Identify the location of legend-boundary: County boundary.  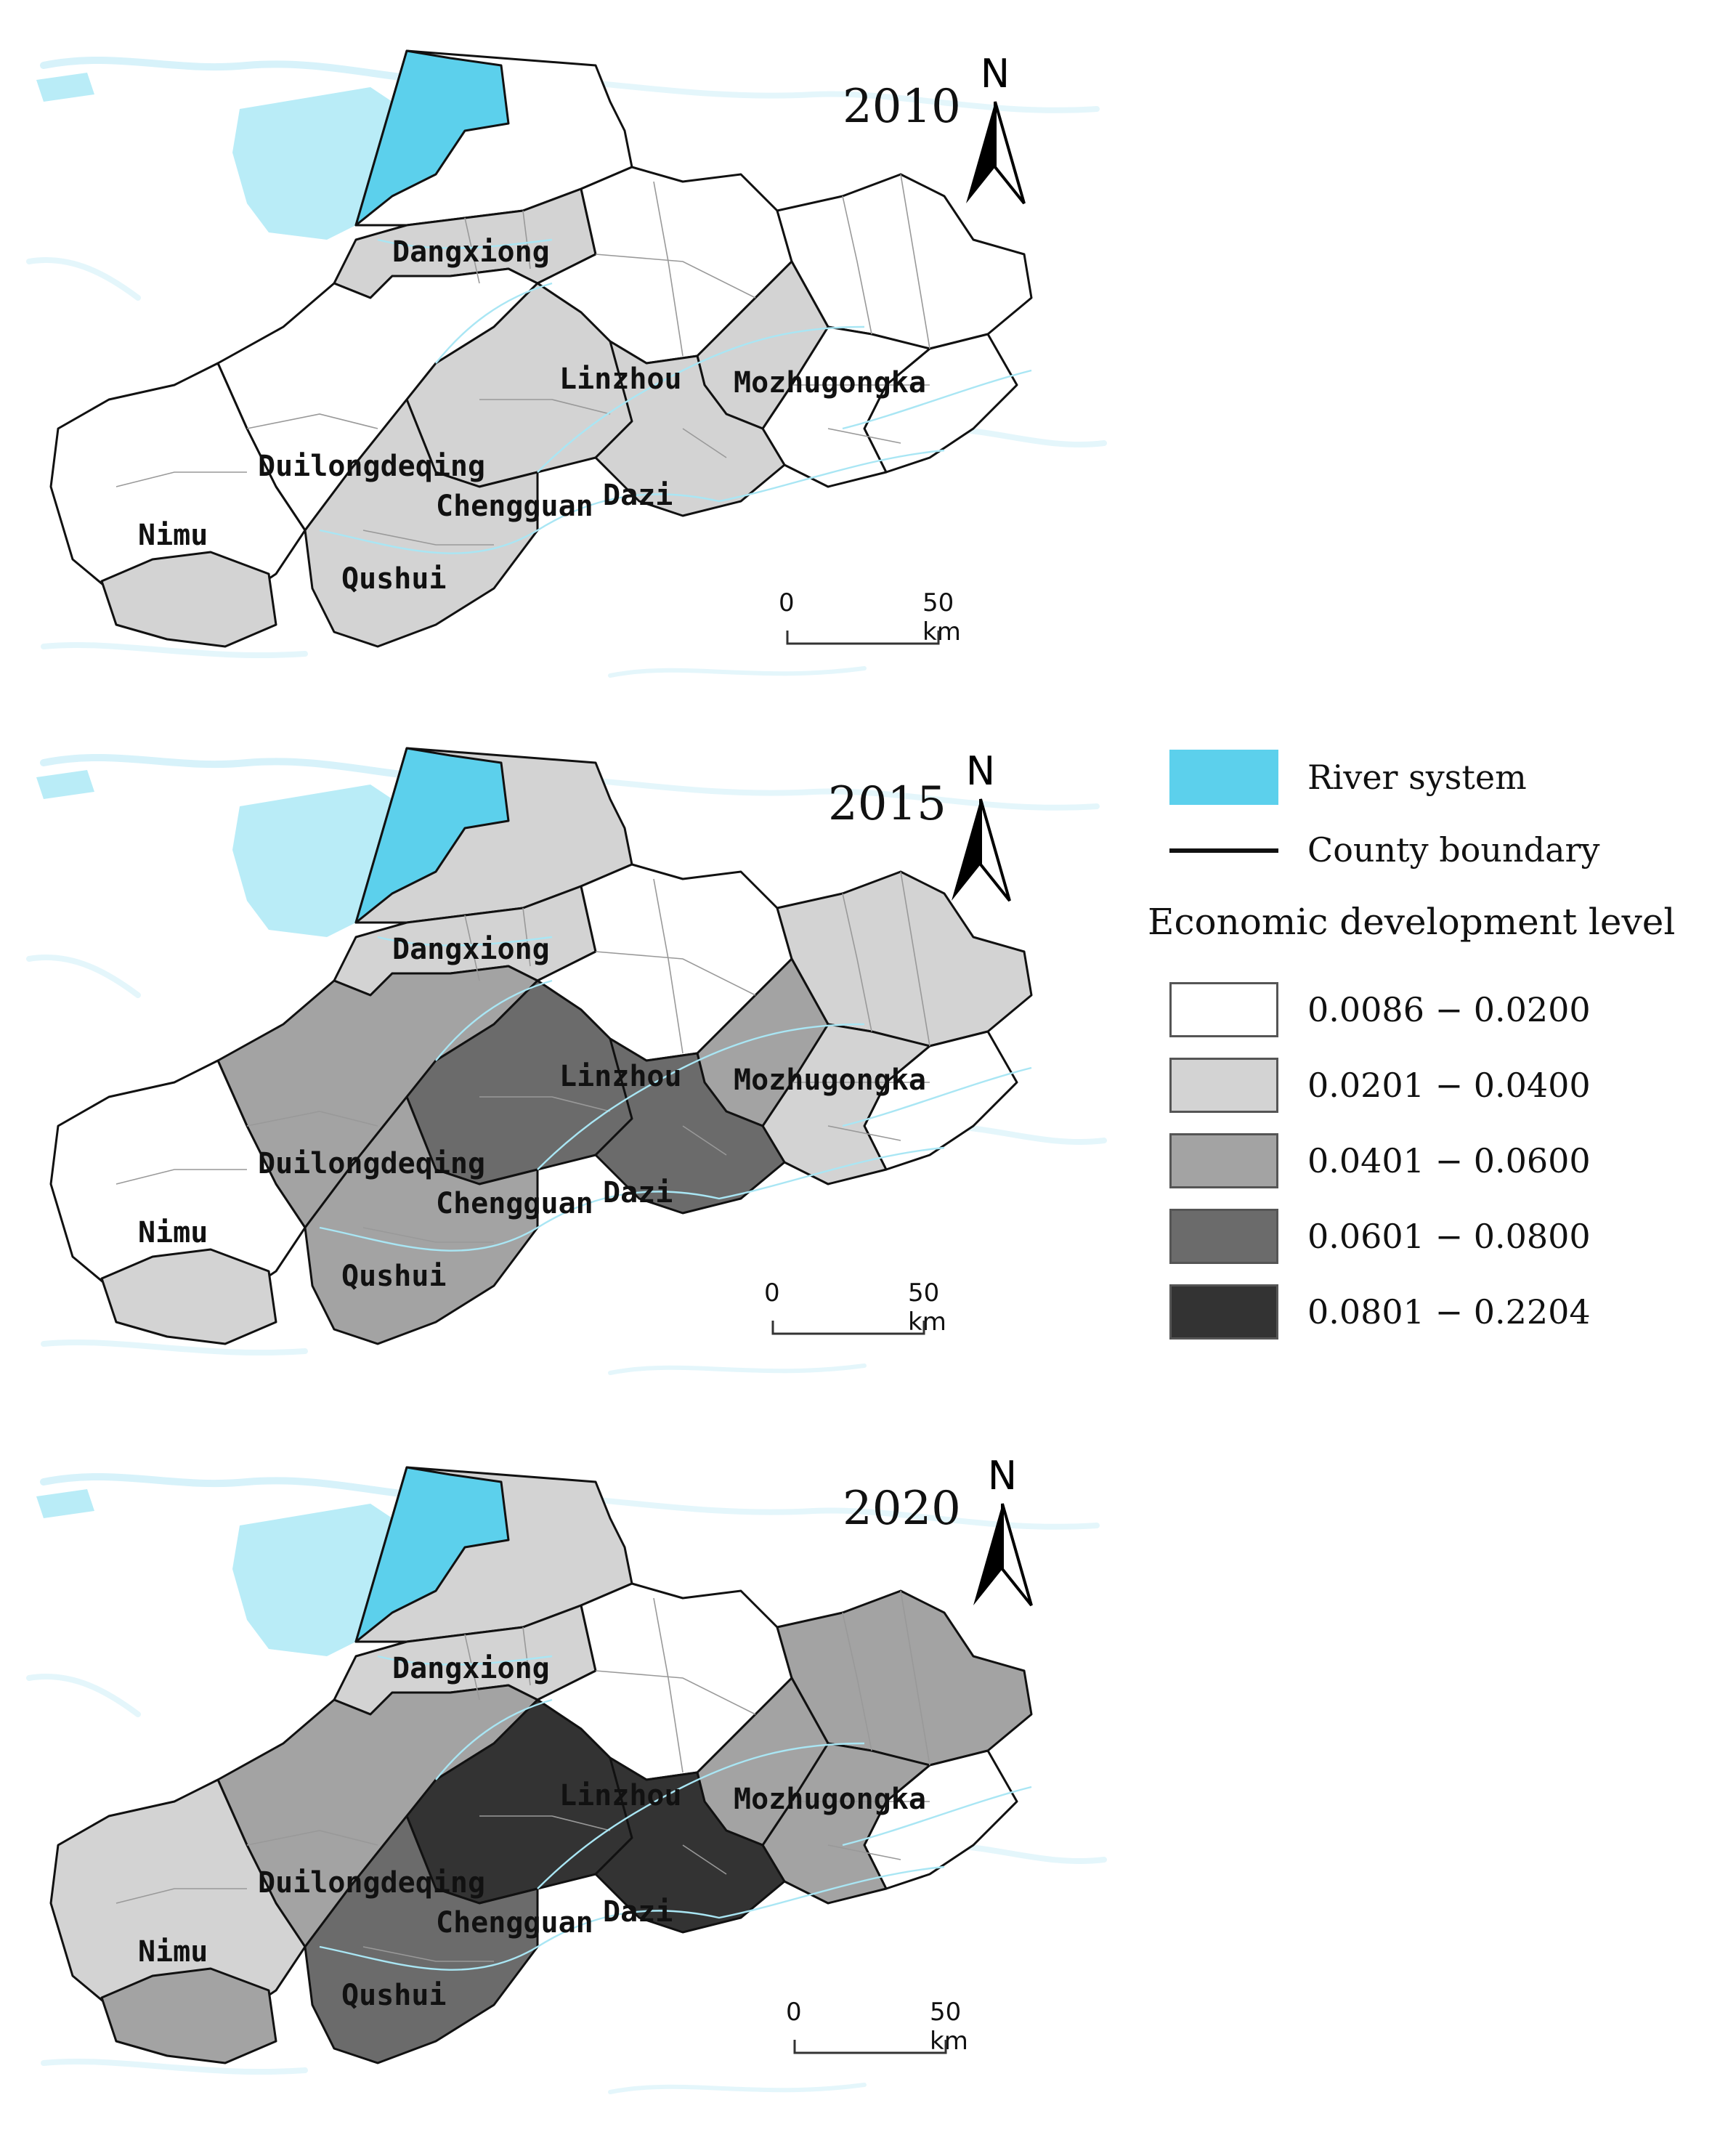
(1384, 850).